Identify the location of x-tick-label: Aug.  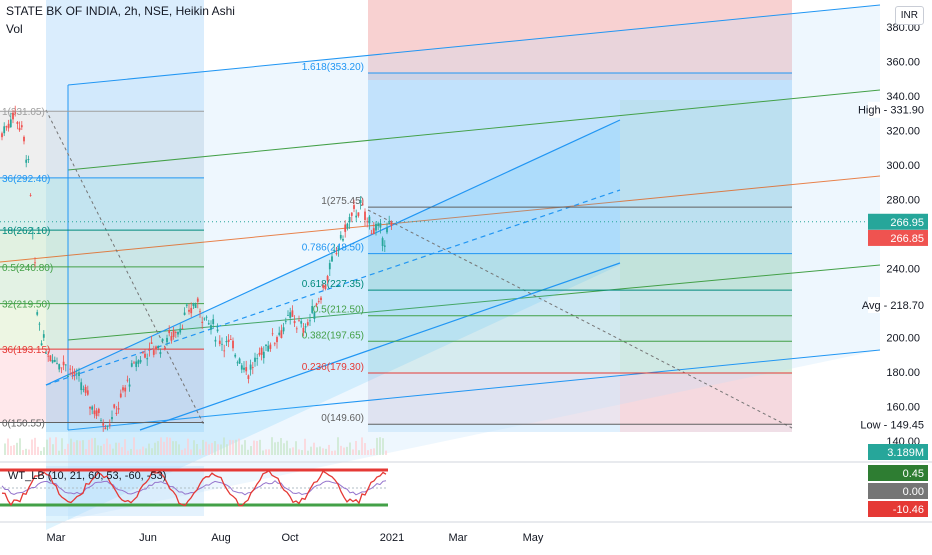
(221, 538).